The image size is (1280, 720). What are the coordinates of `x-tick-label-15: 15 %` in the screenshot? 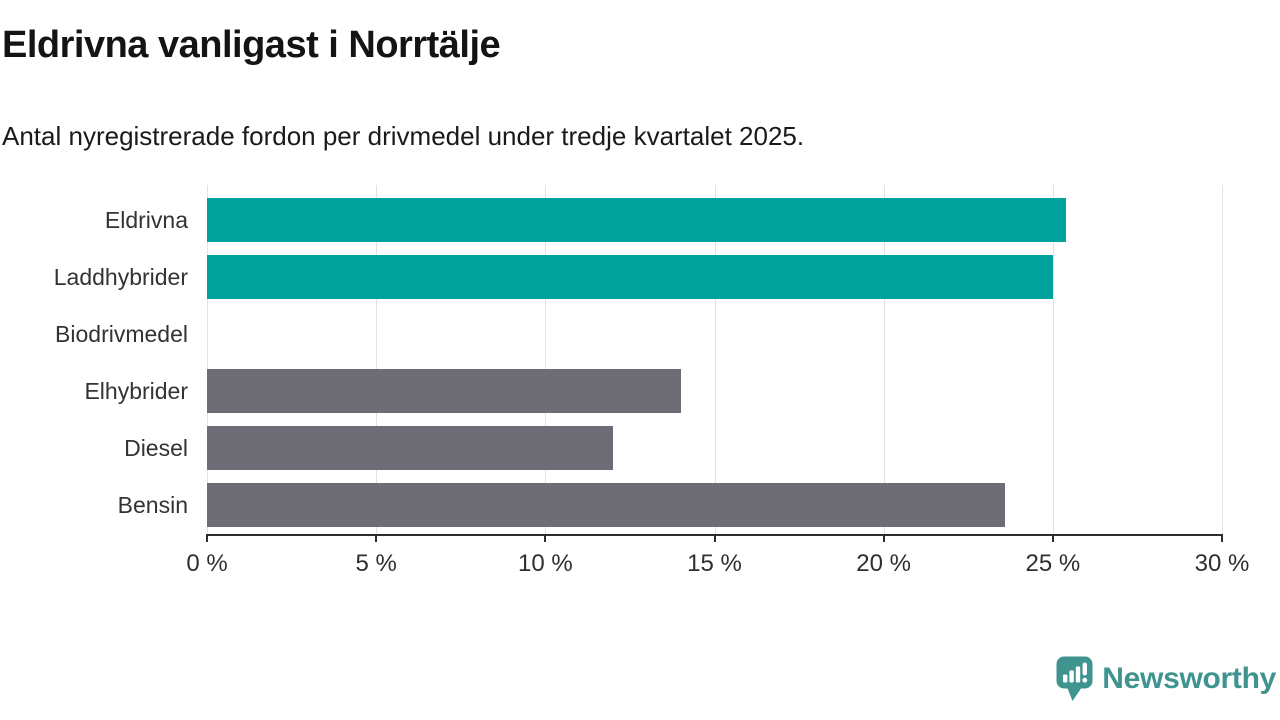 It's located at (714, 563).